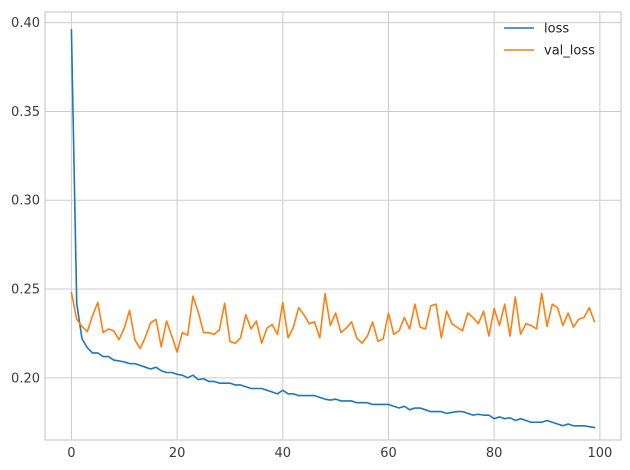 This screenshot has width=630, height=470. I want to click on x-tick-label: 100, so click(599, 453).